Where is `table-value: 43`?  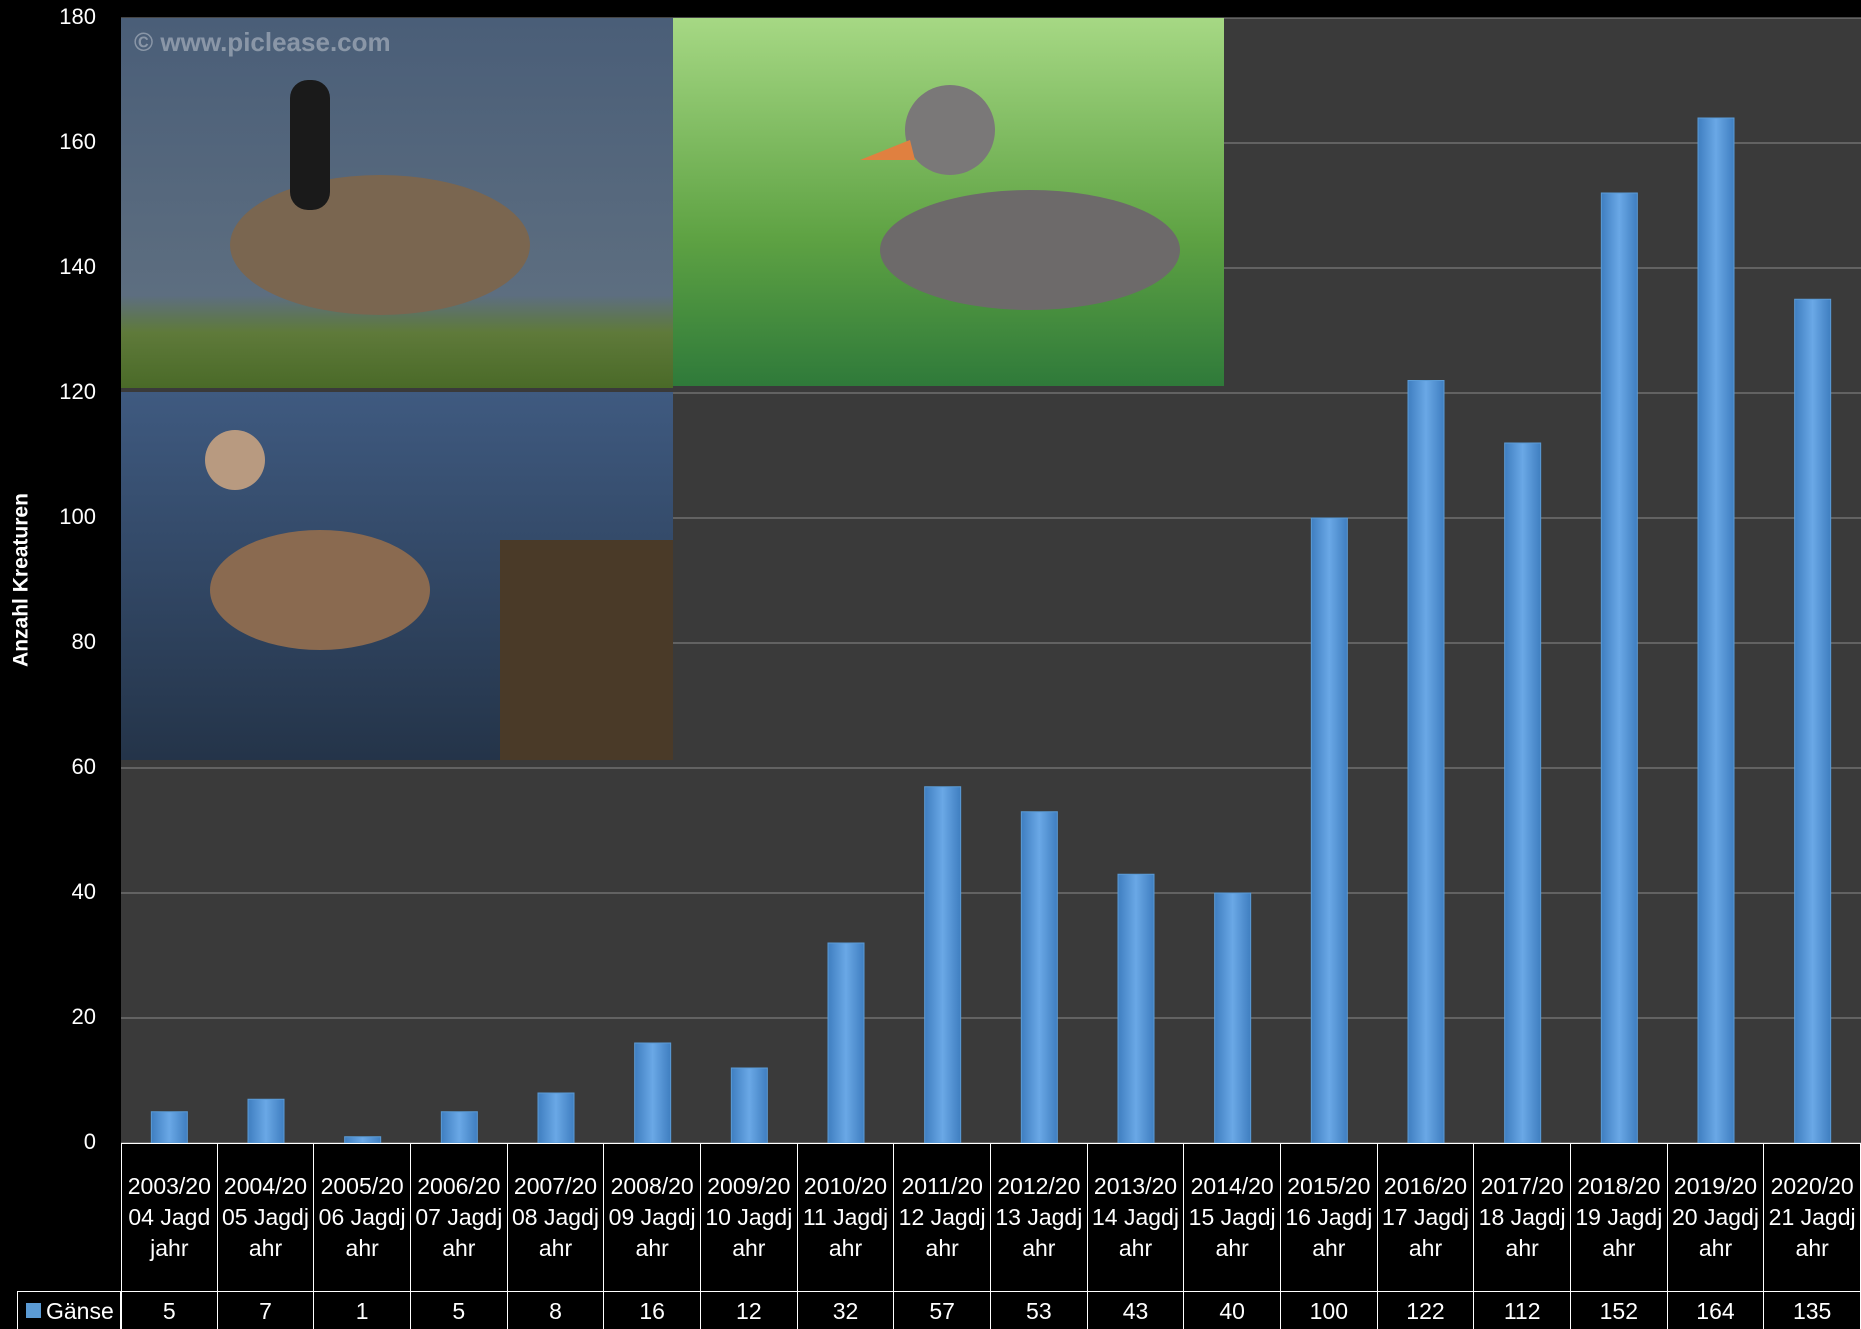 table-value: 43 is located at coordinates (1136, 1310).